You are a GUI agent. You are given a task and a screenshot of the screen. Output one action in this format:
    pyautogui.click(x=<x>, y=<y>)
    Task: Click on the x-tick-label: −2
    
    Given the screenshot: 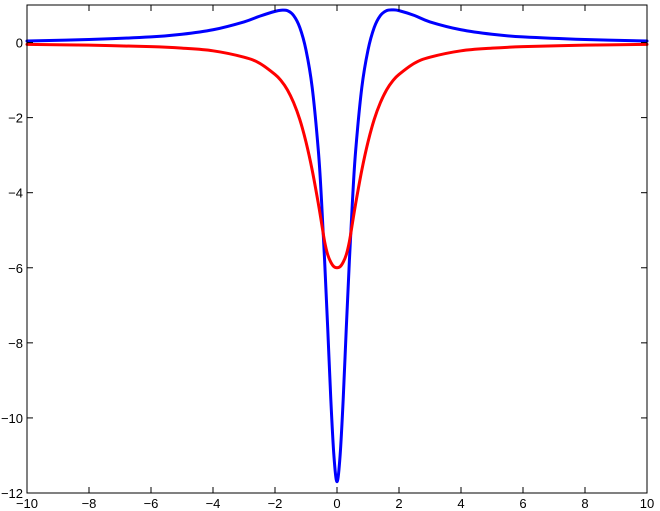 What is the action you would take?
    pyautogui.click(x=275, y=503)
    